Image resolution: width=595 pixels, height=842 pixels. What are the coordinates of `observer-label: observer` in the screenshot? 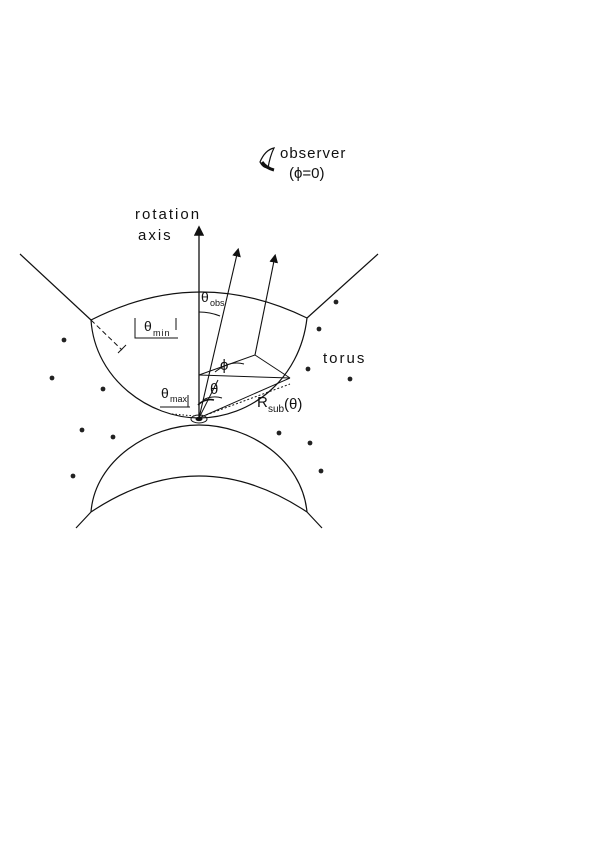 It's located at (313, 153).